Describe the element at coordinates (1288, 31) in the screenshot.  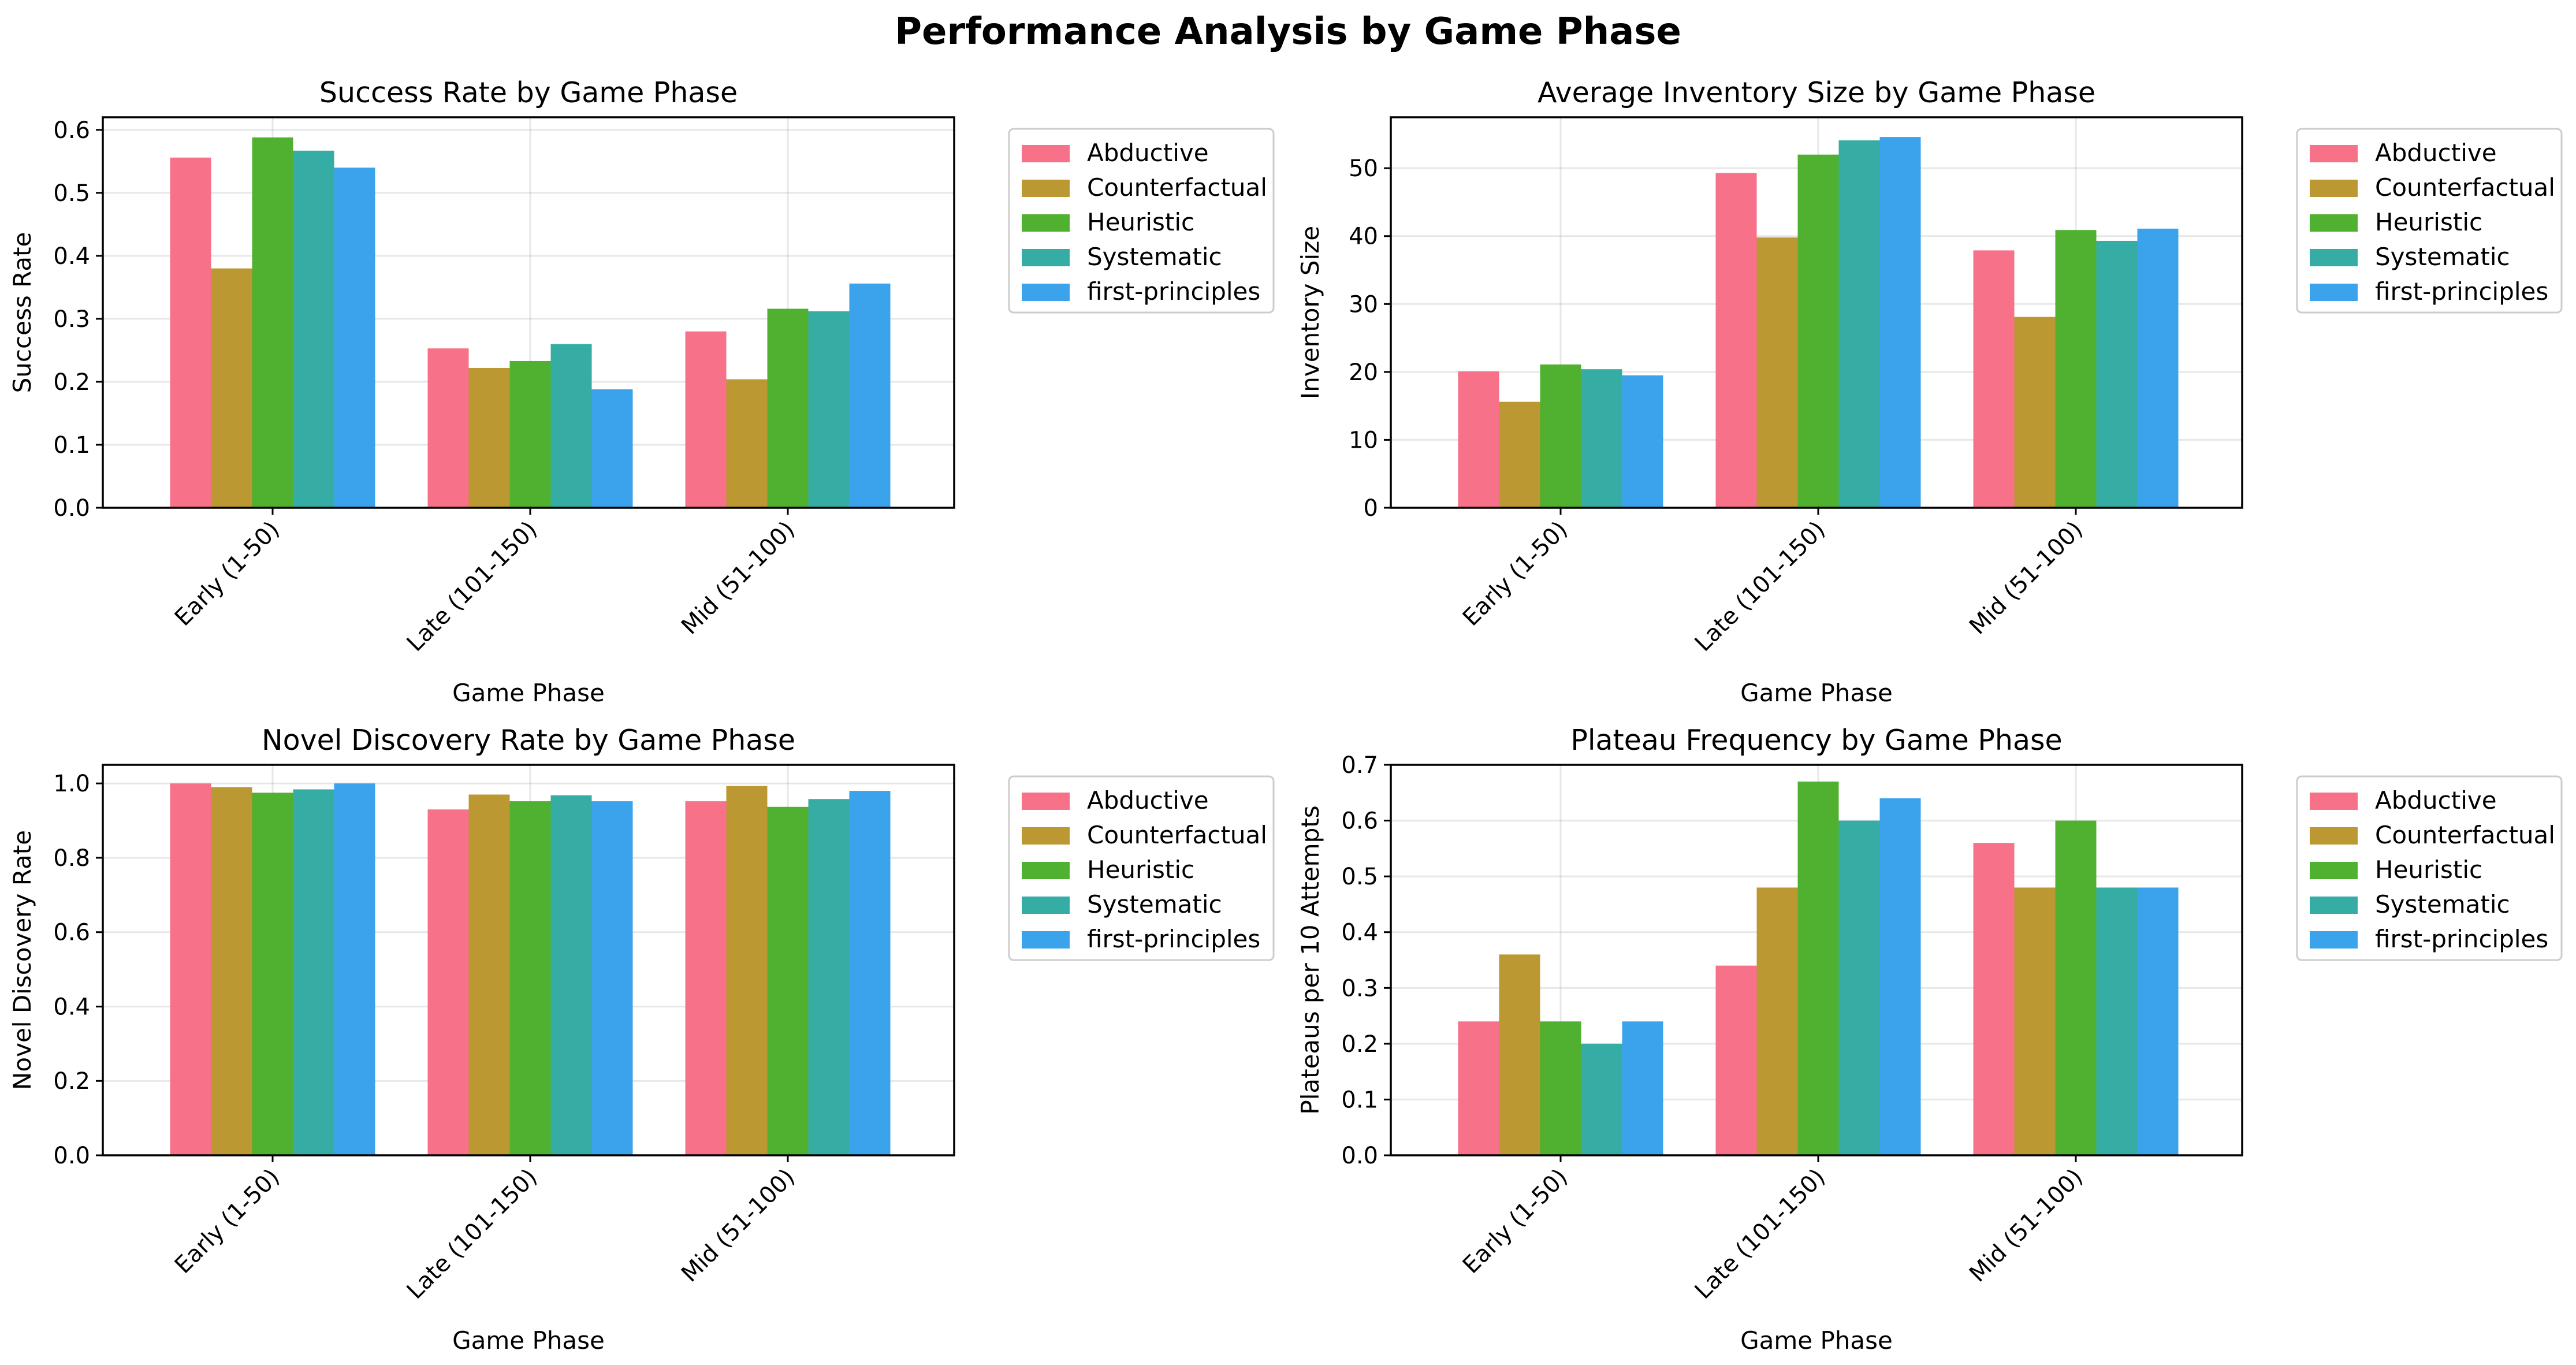
I see `figure-title: Performance Analysis by Game Phase` at that location.